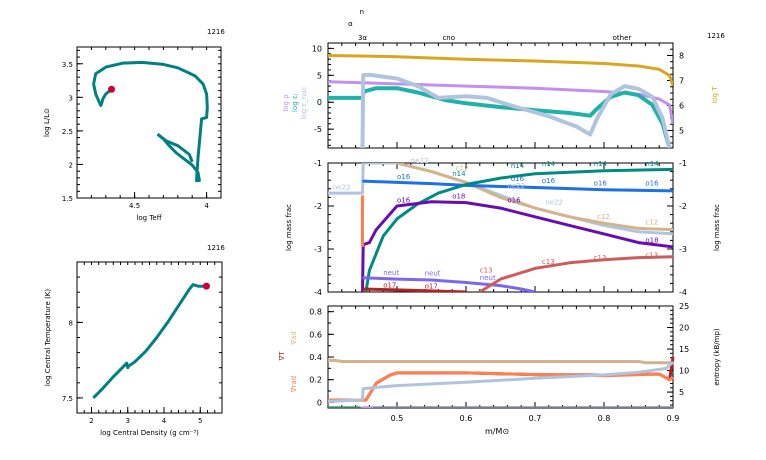  Describe the element at coordinates (318, 292) in the screenshot. I see `abund-ytick-label: -4` at that location.